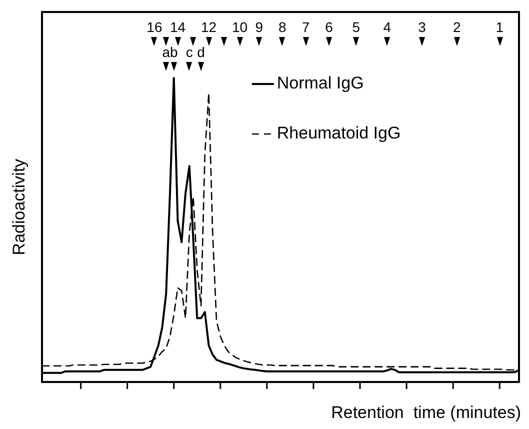 The image size is (529, 429). What do you see at coordinates (422, 27) in the screenshot?
I see `x-tick-label: 3` at bounding box center [422, 27].